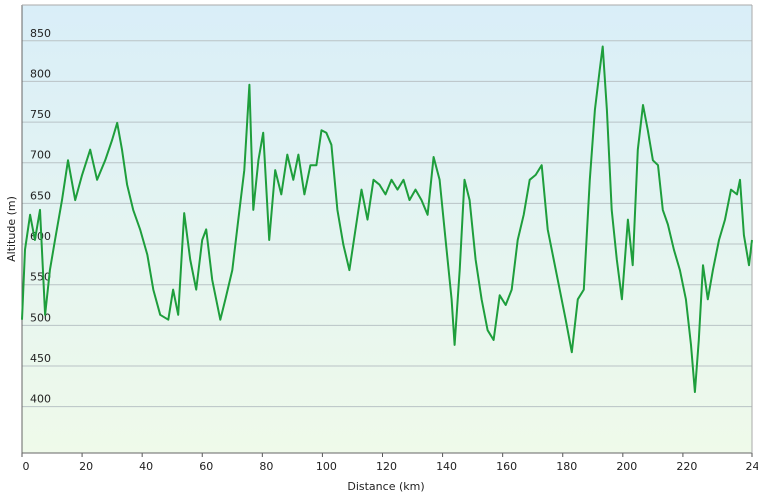 The height and width of the screenshot is (500, 758). What do you see at coordinates (385, 486) in the screenshot?
I see `x-axis-title: Distance (km)` at bounding box center [385, 486].